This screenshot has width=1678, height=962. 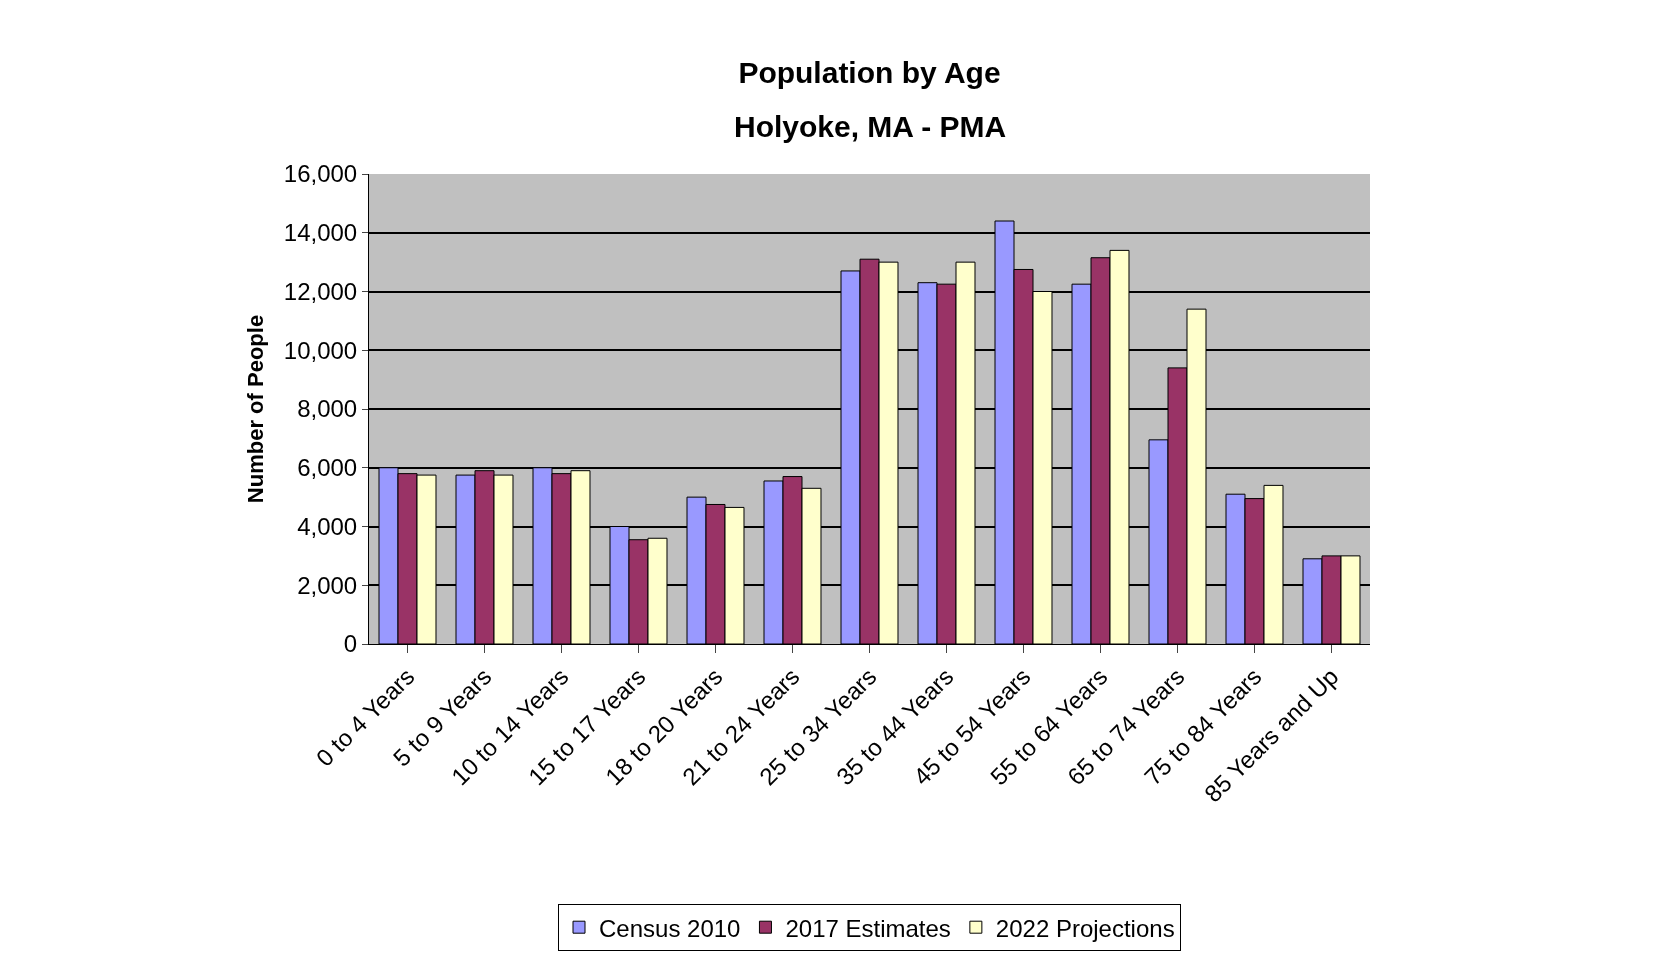 I want to click on y-tick-label: 2,000, so click(x=327, y=585).